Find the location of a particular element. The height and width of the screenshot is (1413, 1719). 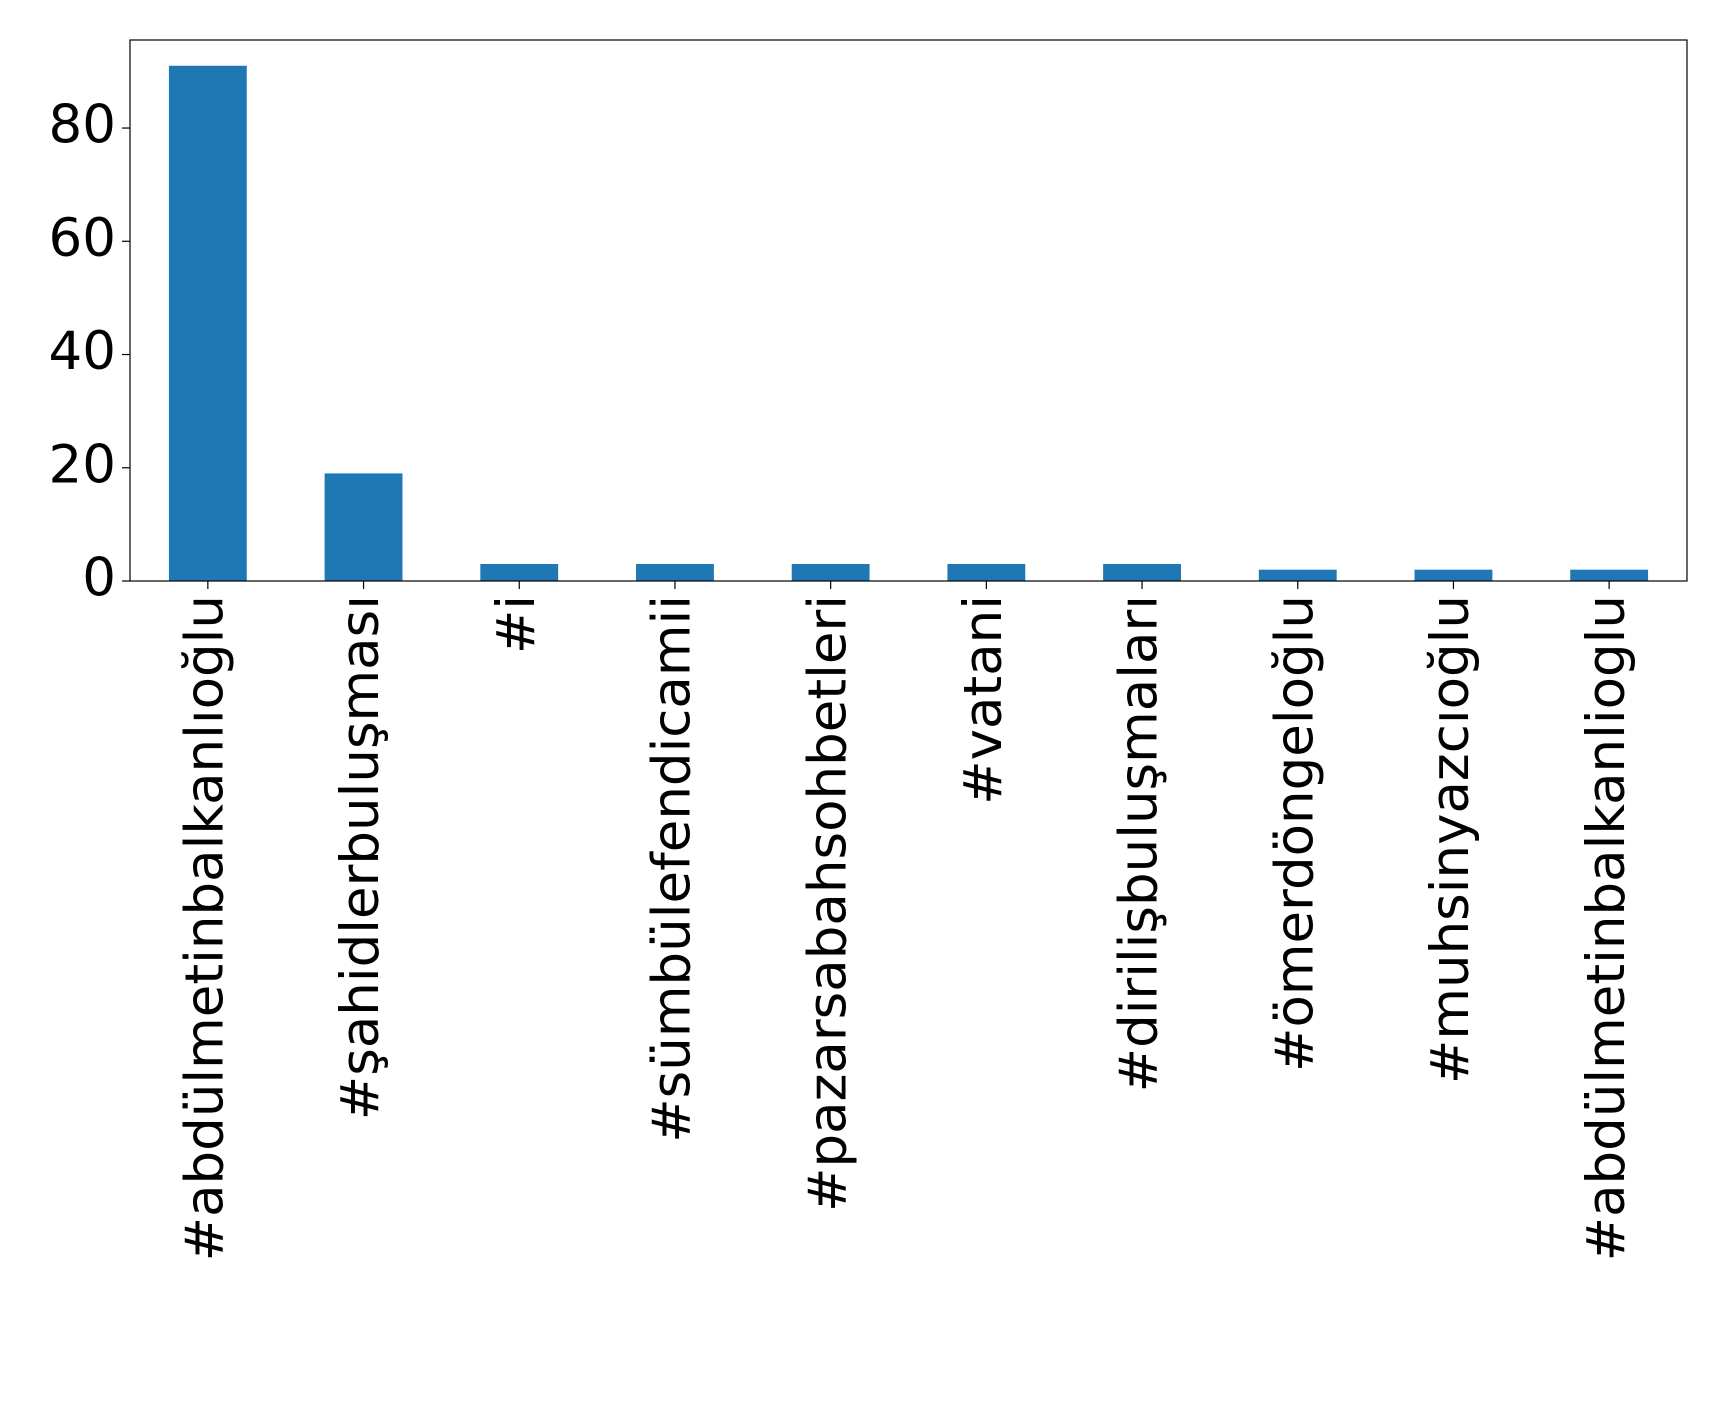

x-tick-label: #i is located at coordinates (516, 624).